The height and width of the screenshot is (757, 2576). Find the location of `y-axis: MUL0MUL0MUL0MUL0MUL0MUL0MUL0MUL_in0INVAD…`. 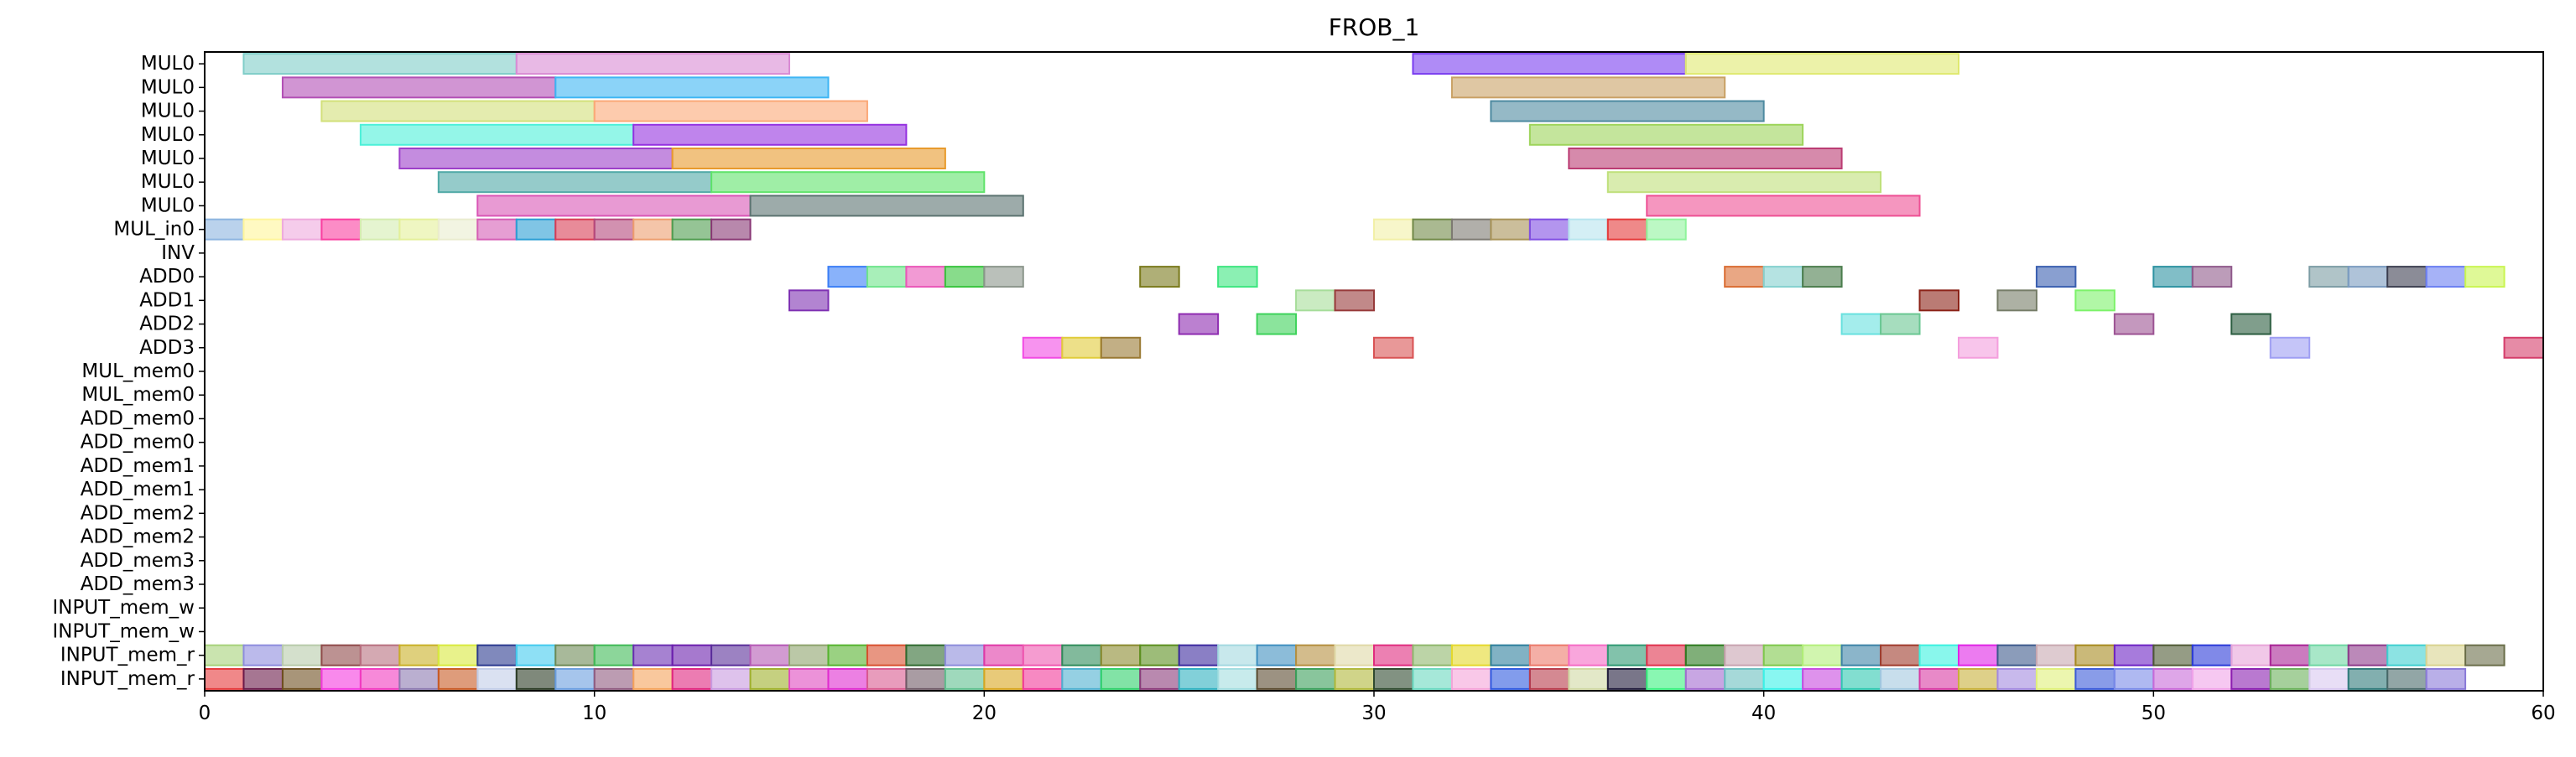

y-axis: MUL0MUL0MUL0MUL0MUL0MUL0MUL0MUL_in0INVAD… is located at coordinates (128, 372).